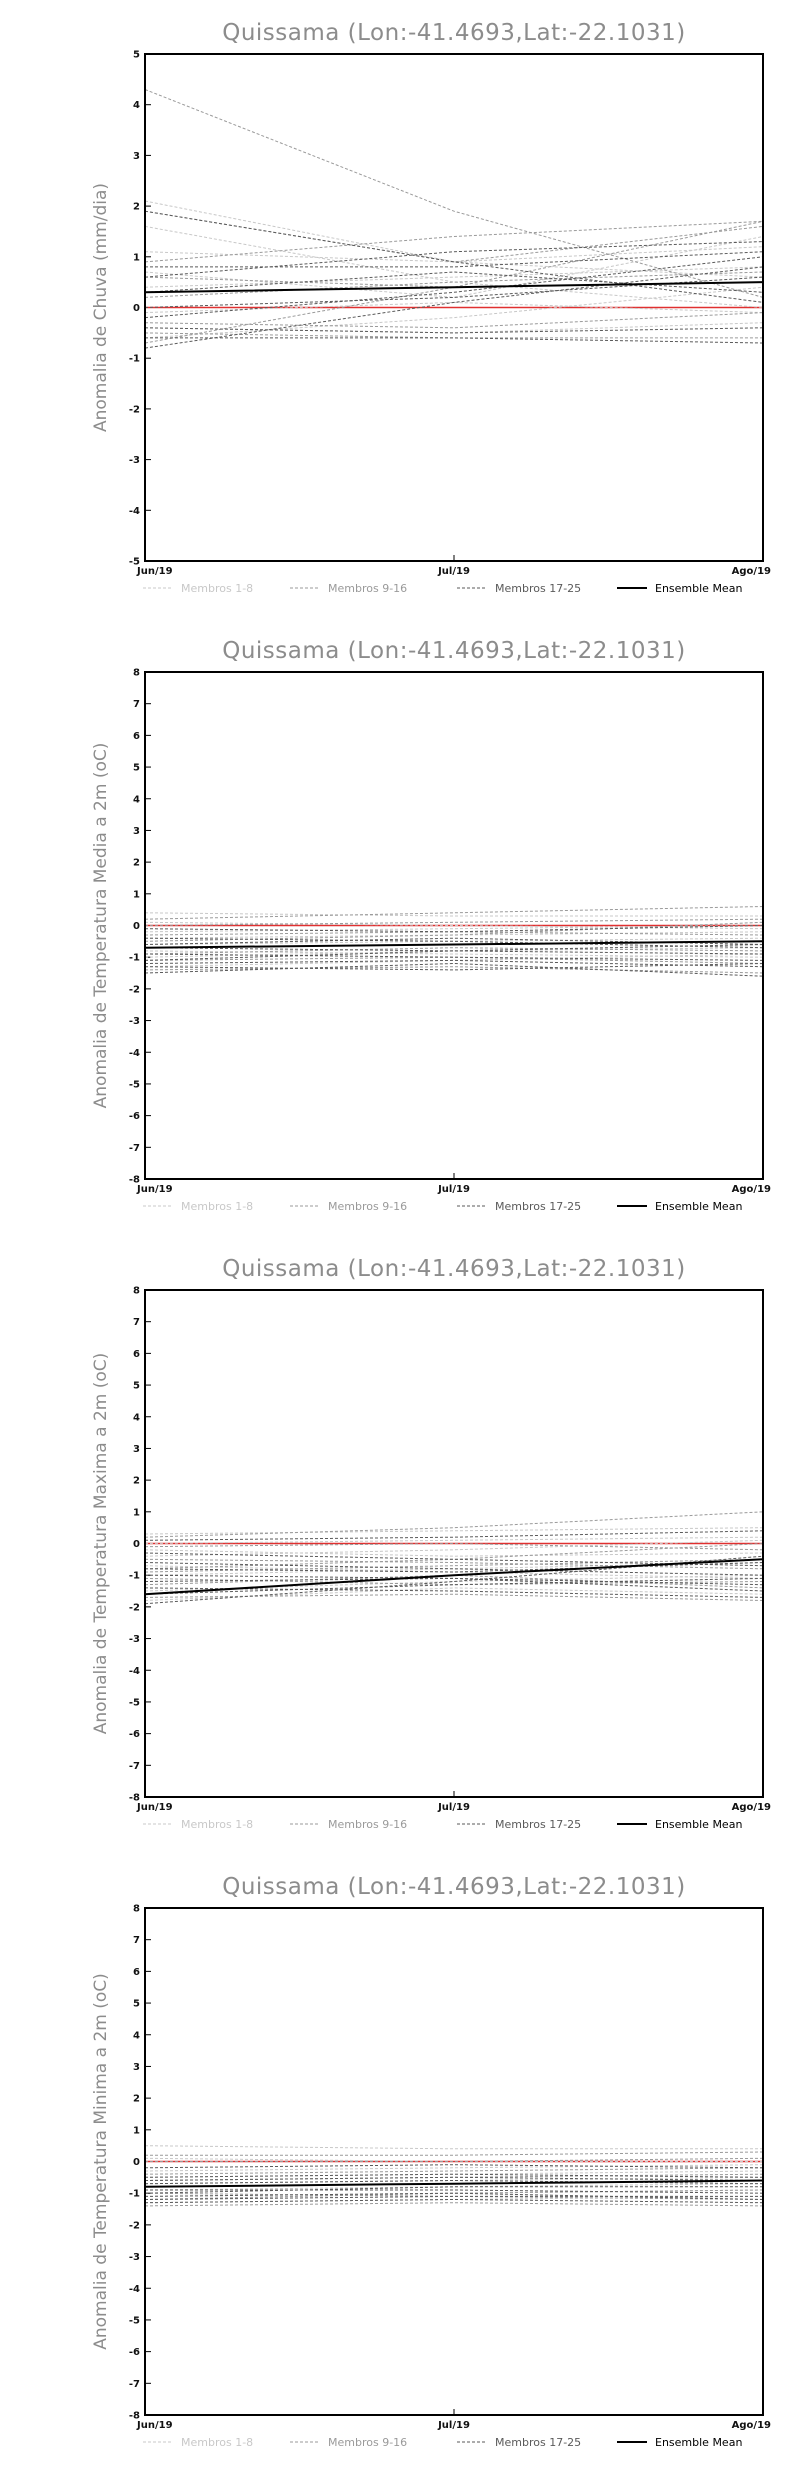  Describe the element at coordinates (134, 2416) in the screenshot. I see `y-tick-label: -8` at that location.